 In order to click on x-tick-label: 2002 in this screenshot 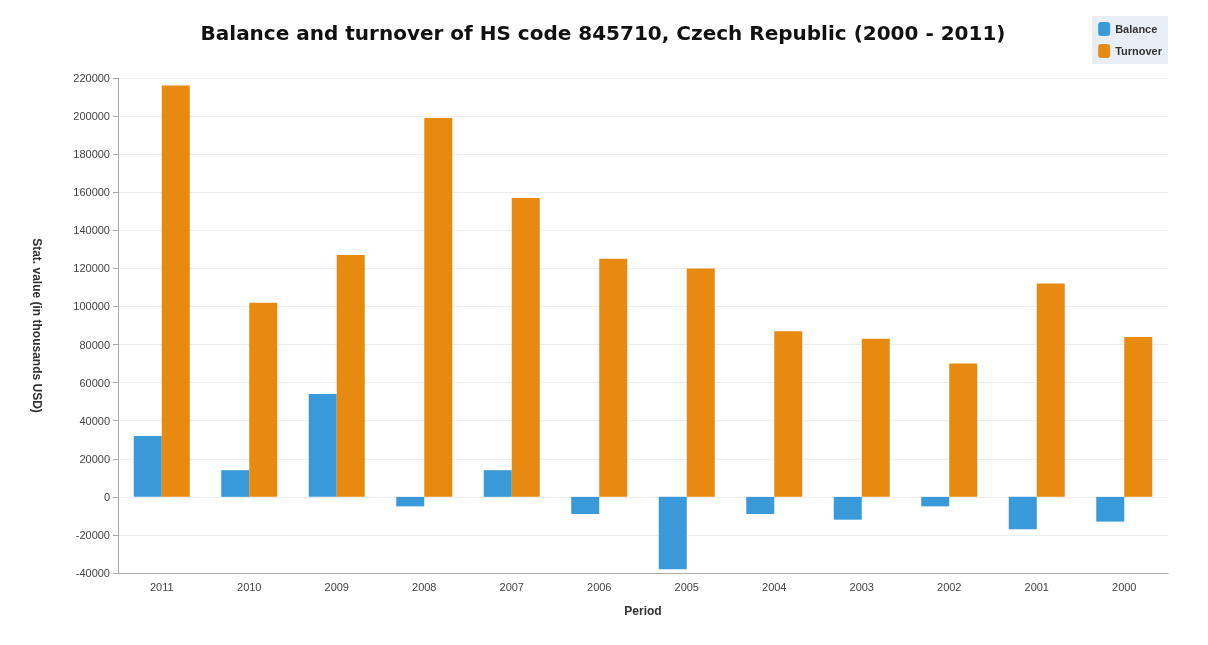, I will do `click(949, 586)`.